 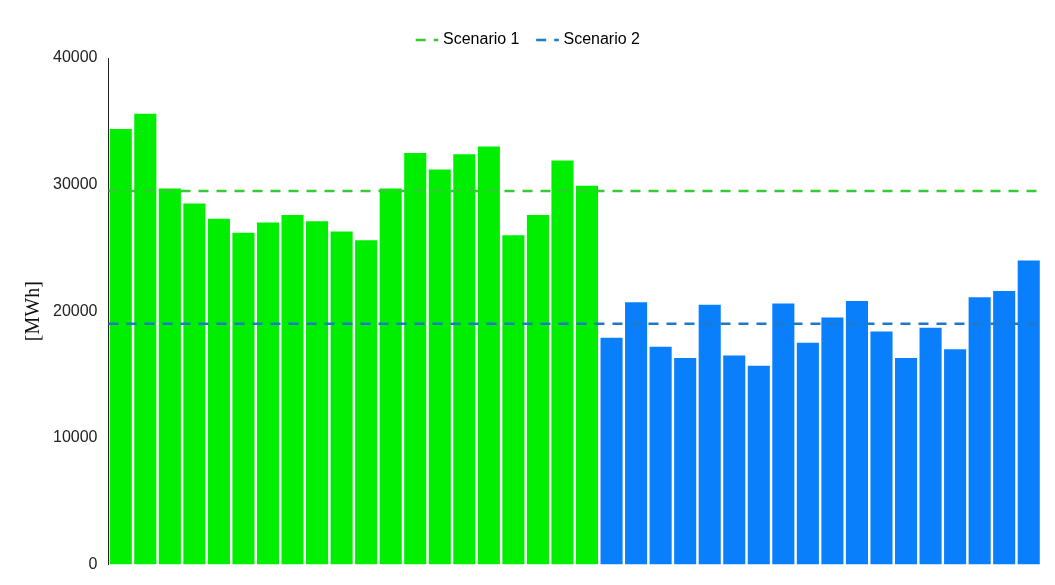 What do you see at coordinates (93, 563) in the screenshot?
I see `y-tick-label: 0` at bounding box center [93, 563].